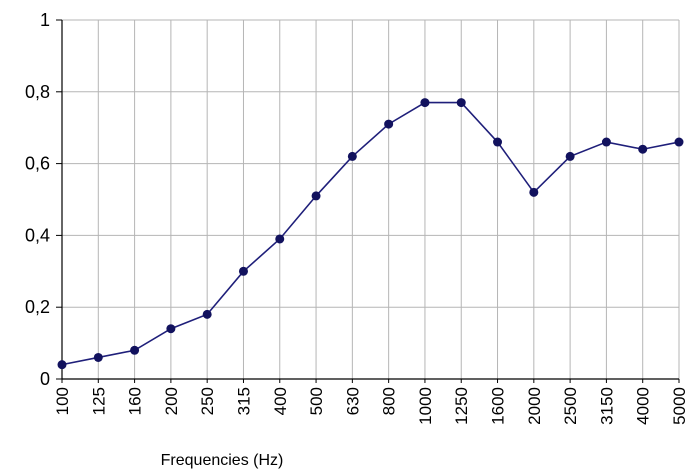  I want to click on x-axis-label: Frequencies (Hz), so click(222, 460).